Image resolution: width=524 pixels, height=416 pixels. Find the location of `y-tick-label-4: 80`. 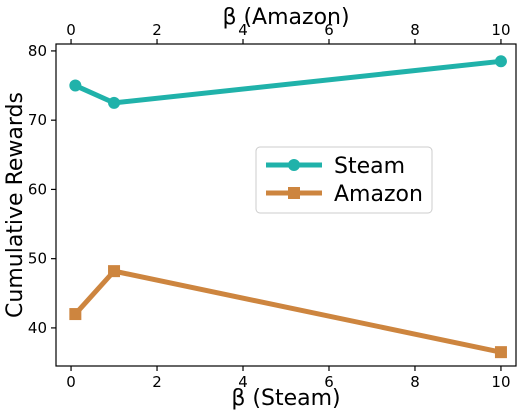

y-tick-label-4: 80 is located at coordinates (37, 51).